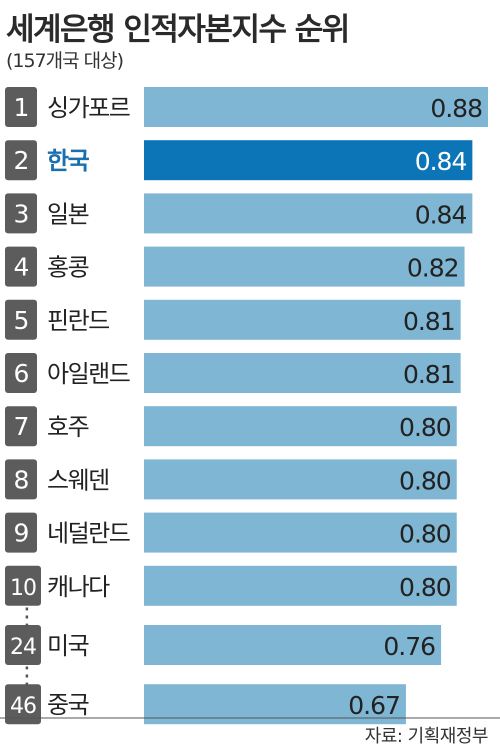 The image size is (500, 752). I want to click on category-label: 호주, so click(68, 427).